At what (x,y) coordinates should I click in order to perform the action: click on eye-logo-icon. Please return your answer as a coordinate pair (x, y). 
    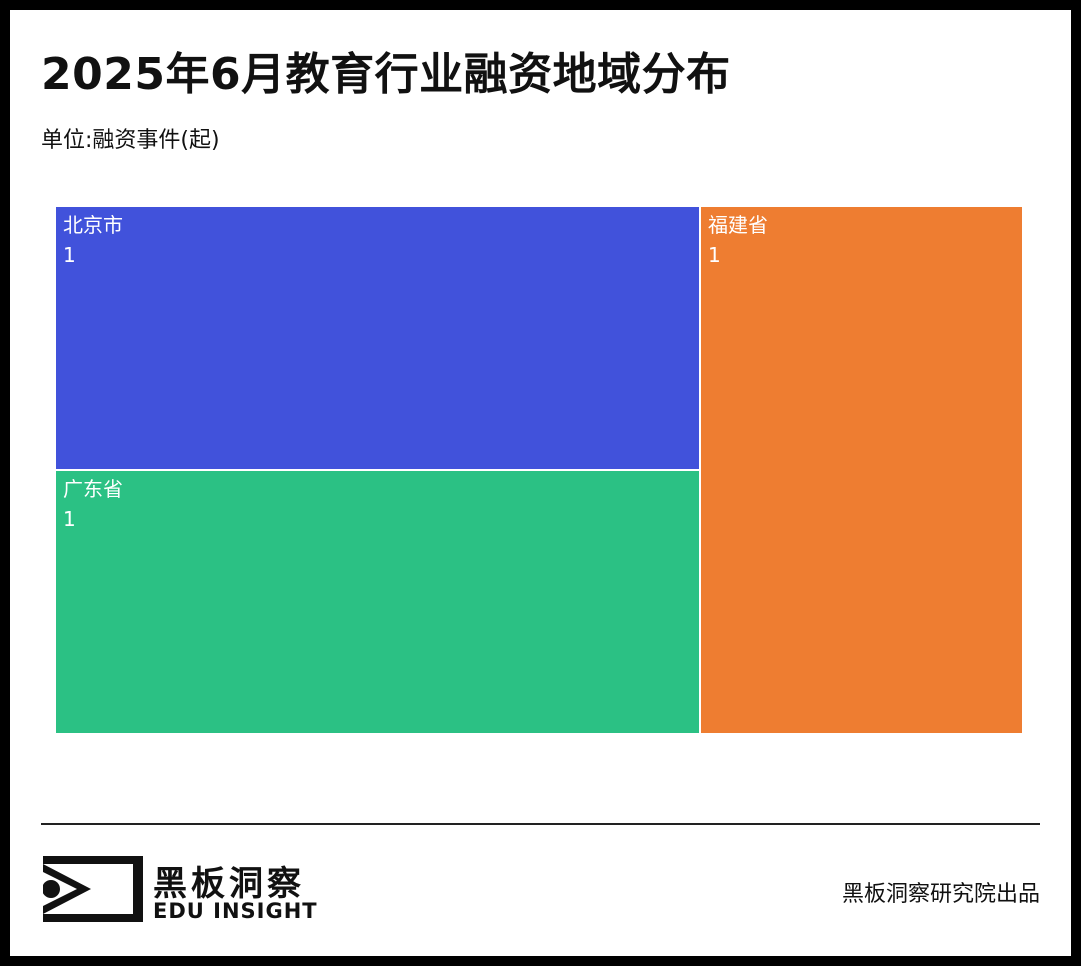
    Looking at the image, I should click on (92, 889).